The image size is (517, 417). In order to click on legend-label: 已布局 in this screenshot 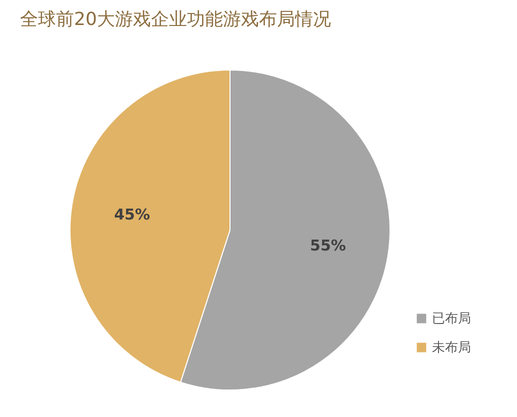, I will do `click(451, 319)`.